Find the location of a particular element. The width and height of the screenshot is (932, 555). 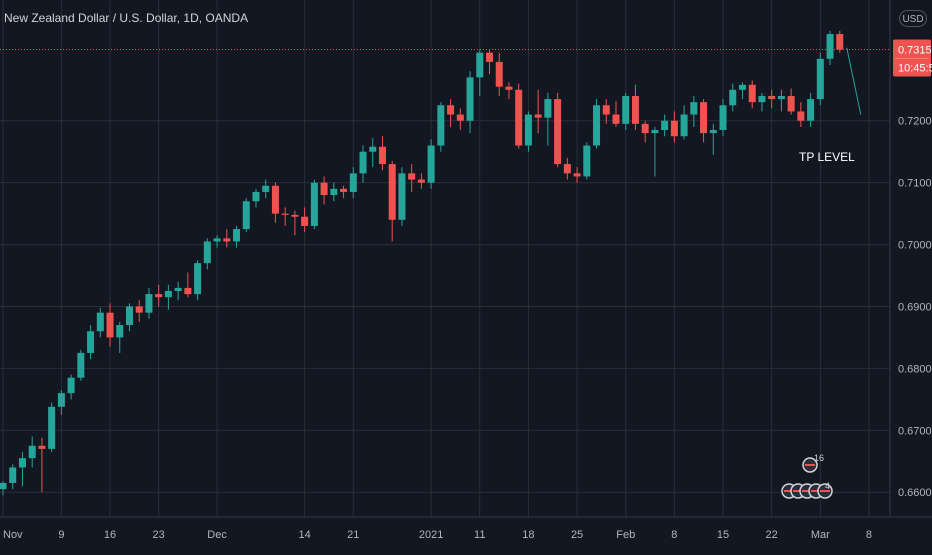

tp-drawing-line is located at coordinates (854, 81).